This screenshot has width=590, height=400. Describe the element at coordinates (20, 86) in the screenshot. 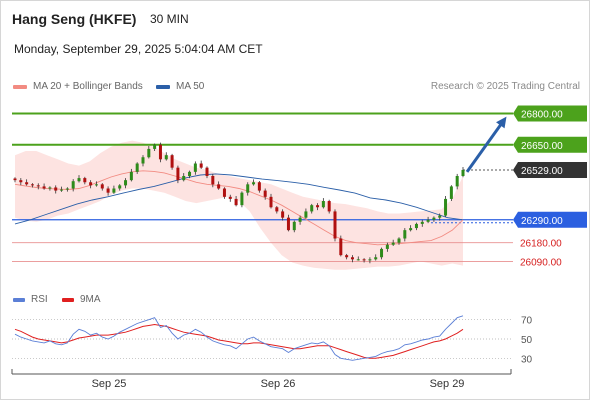

I see `ma20-swatch-icon` at that location.